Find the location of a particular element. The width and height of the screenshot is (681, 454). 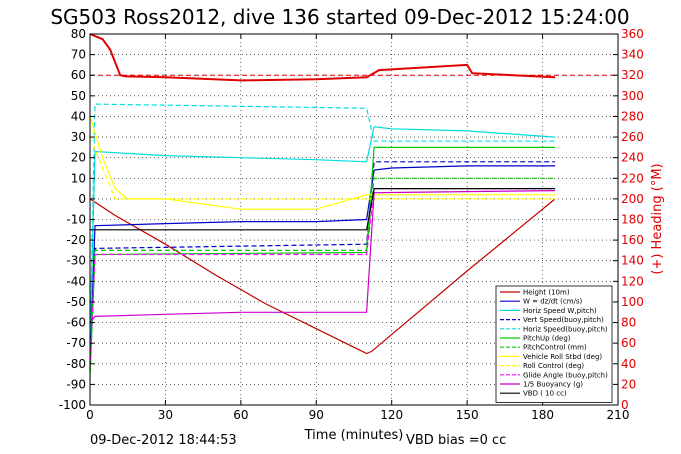

y-right-tick-label: 160 is located at coordinates (632, 240).